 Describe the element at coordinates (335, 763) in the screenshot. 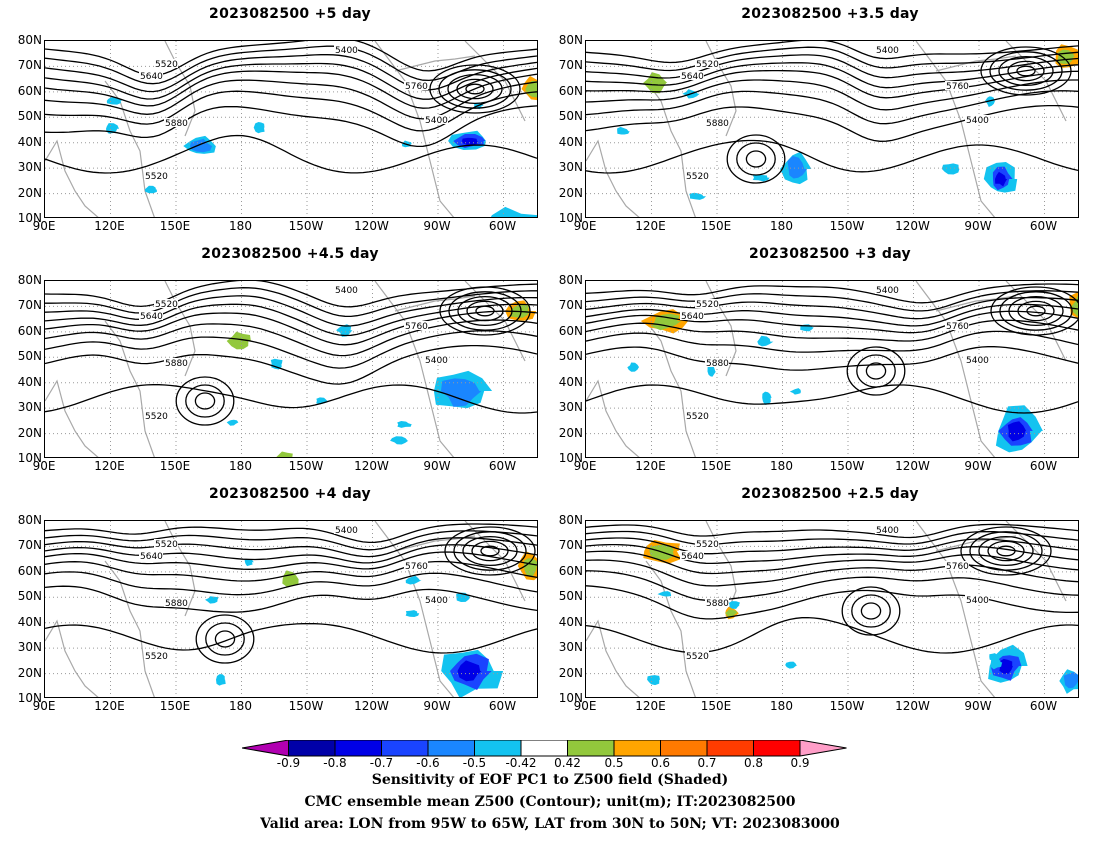

I see `colorbar-label: -0.8` at that location.